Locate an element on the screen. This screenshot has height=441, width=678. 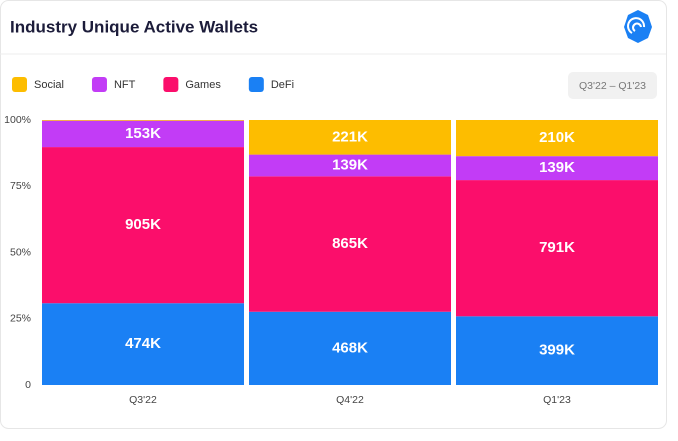
data-label: 468K is located at coordinates (350, 347).